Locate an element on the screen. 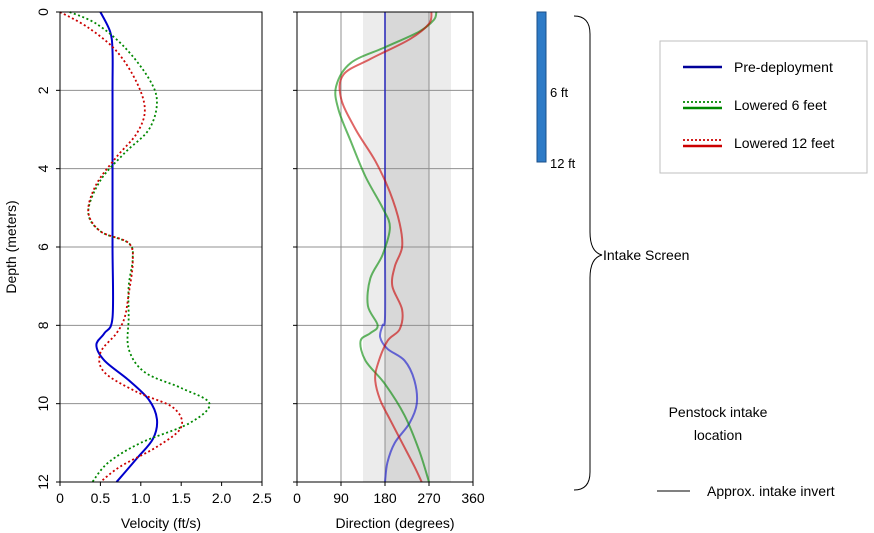 The height and width of the screenshot is (533, 874). scale-bar-label-12ft: 12 ft is located at coordinates (563, 163).